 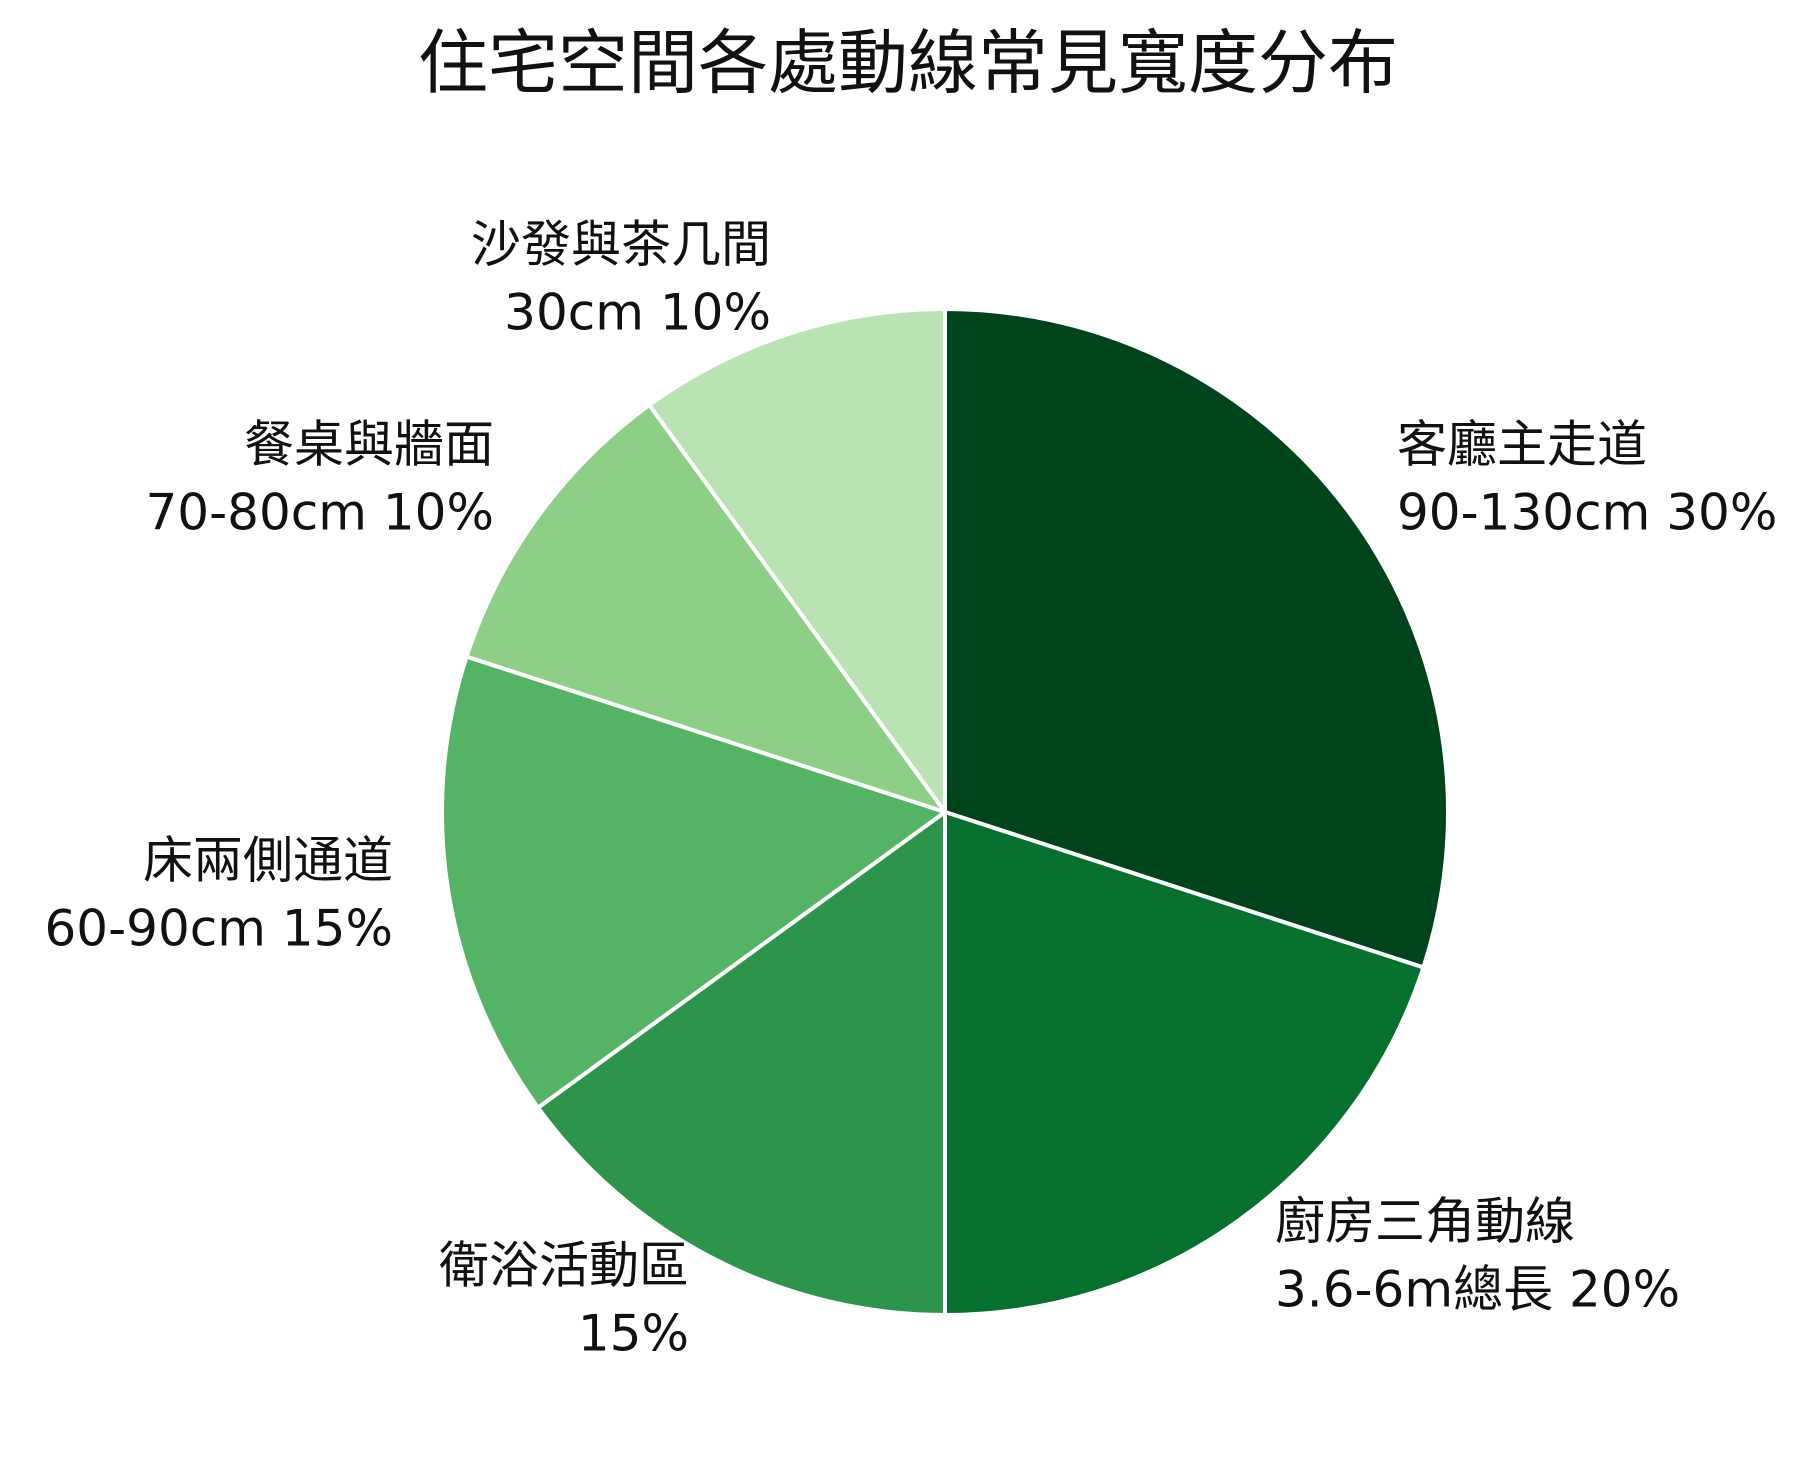 I want to click on slice-label: 衛浴活動區, so click(x=564, y=1266).